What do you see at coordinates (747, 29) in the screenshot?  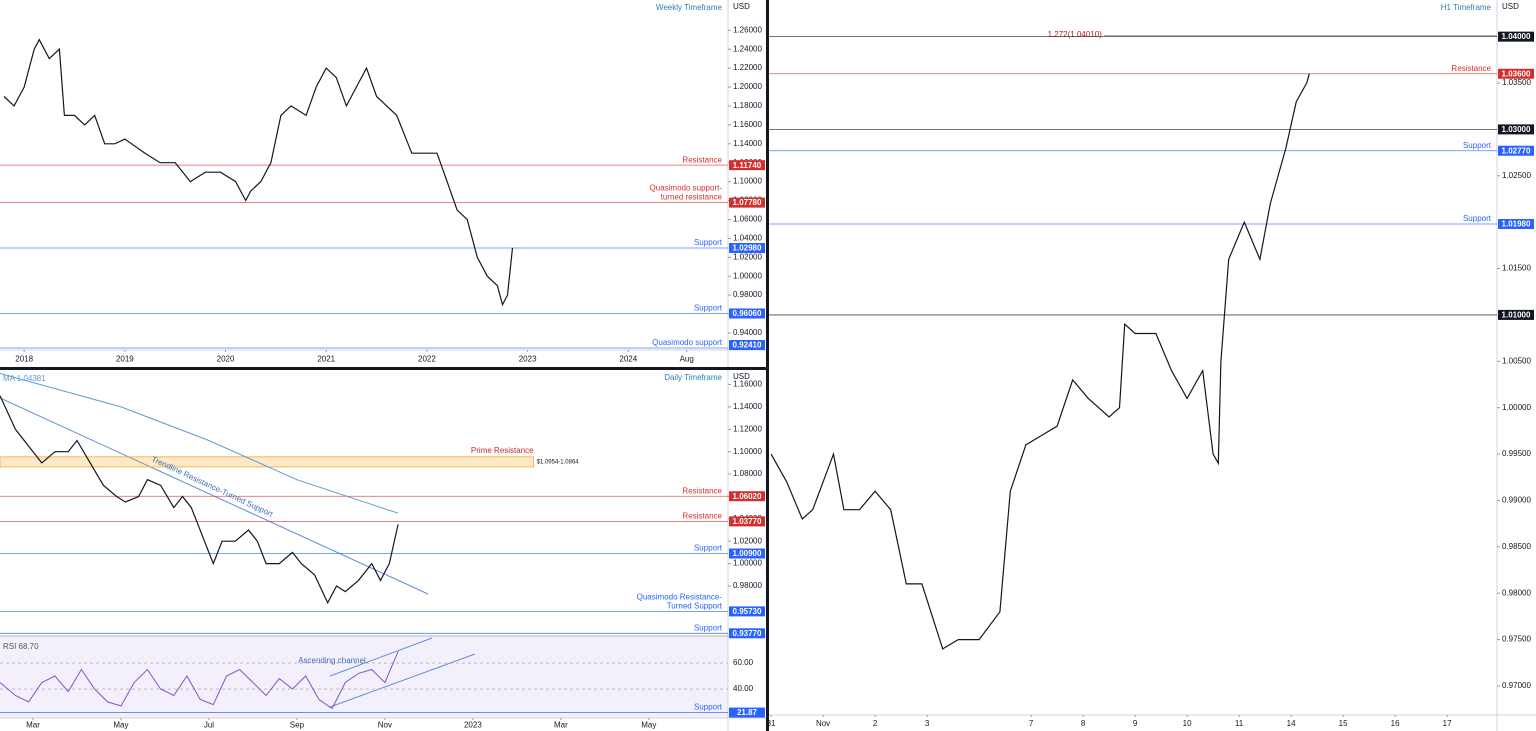 I see `y-tick-label: 1.26000` at bounding box center [747, 29].